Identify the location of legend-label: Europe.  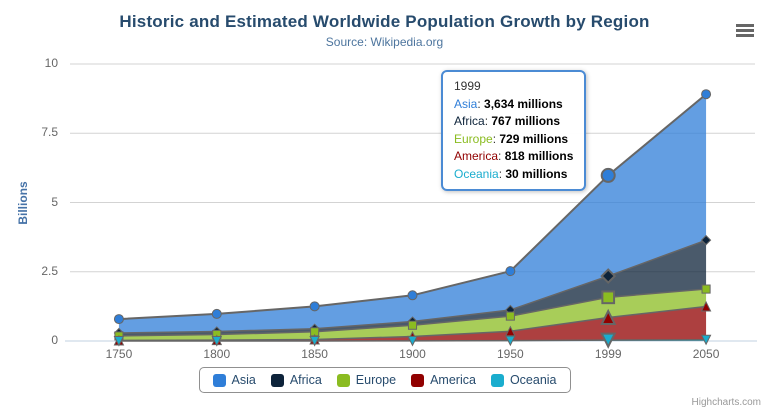
(376, 380).